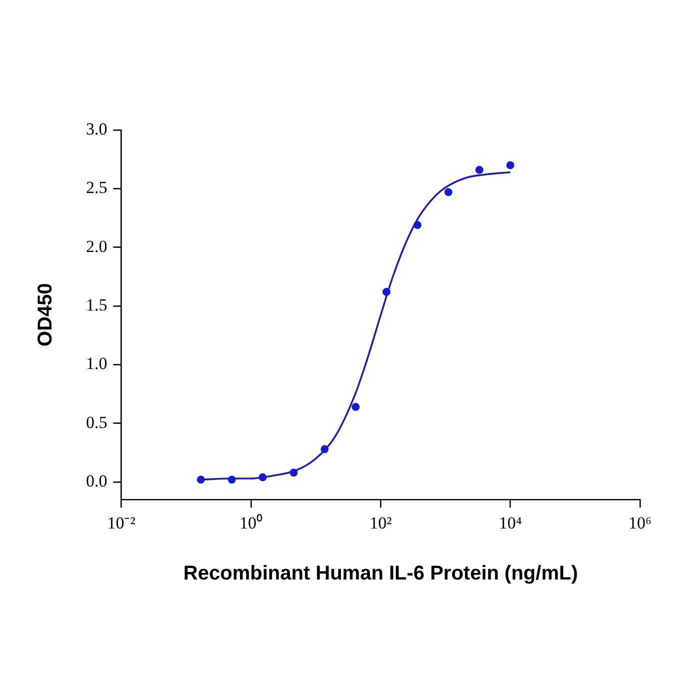 The width and height of the screenshot is (700, 700). What do you see at coordinates (97, 246) in the screenshot?
I see `y-tick-label: 2.0` at bounding box center [97, 246].